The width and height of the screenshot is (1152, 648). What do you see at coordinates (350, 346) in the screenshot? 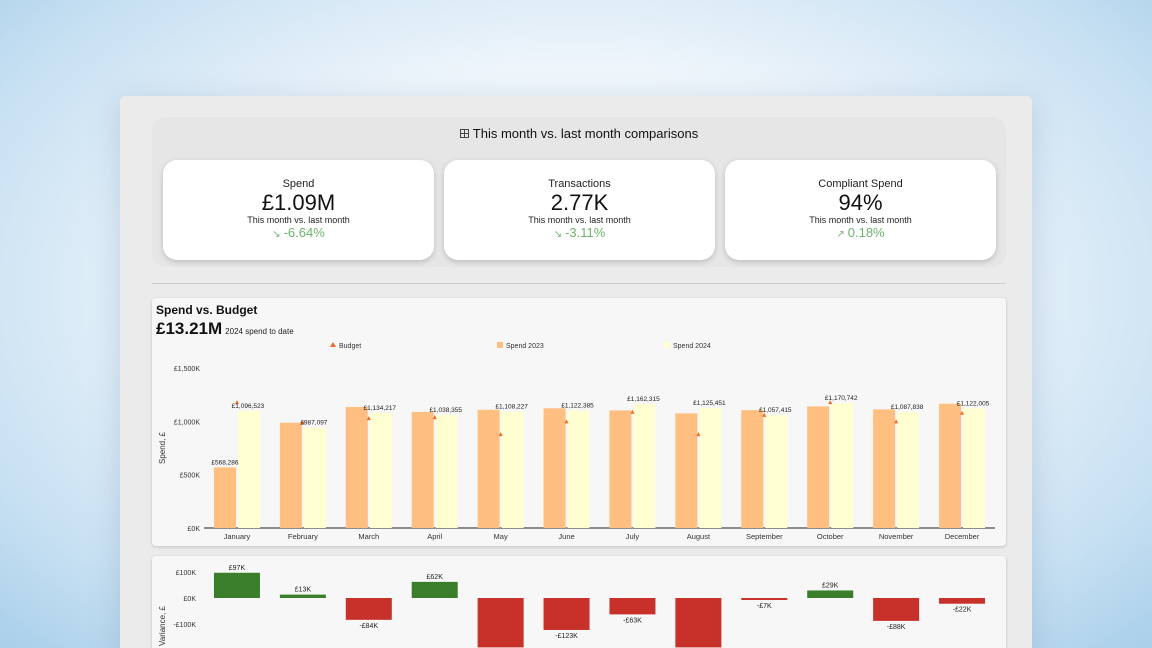
I see `legend-label: Budget` at bounding box center [350, 346].